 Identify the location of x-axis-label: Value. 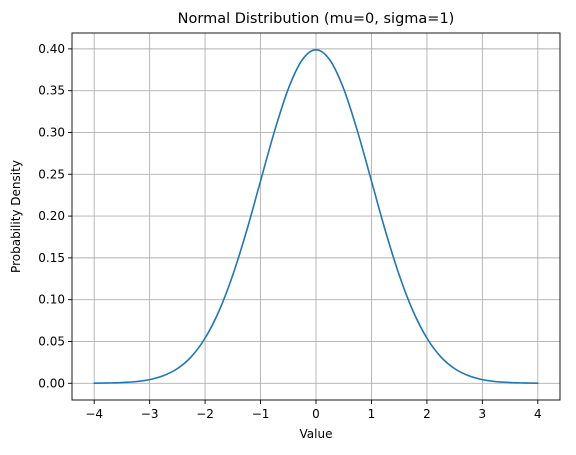
(316, 434).